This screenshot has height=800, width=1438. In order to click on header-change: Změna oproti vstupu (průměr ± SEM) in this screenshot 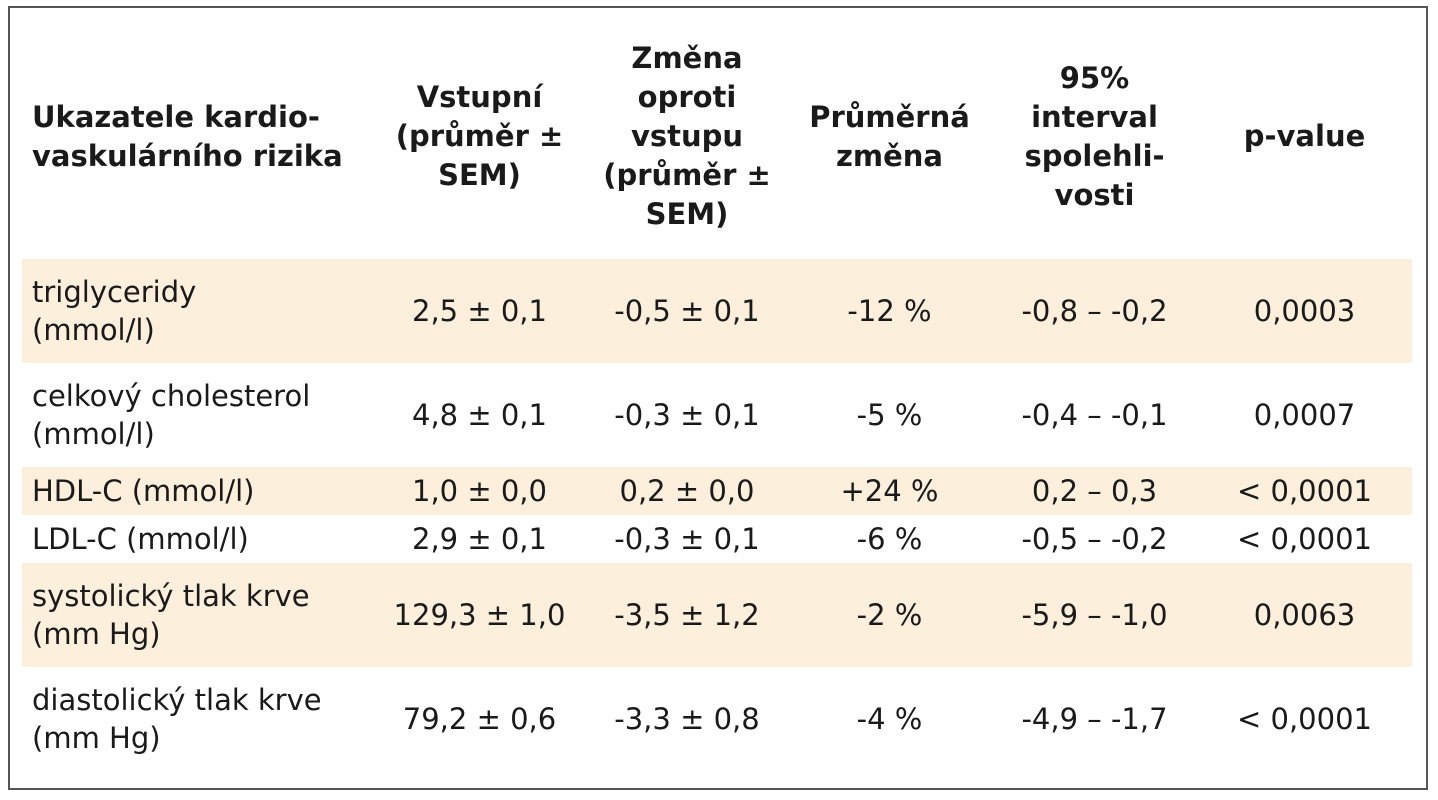, I will do `click(687, 136)`.